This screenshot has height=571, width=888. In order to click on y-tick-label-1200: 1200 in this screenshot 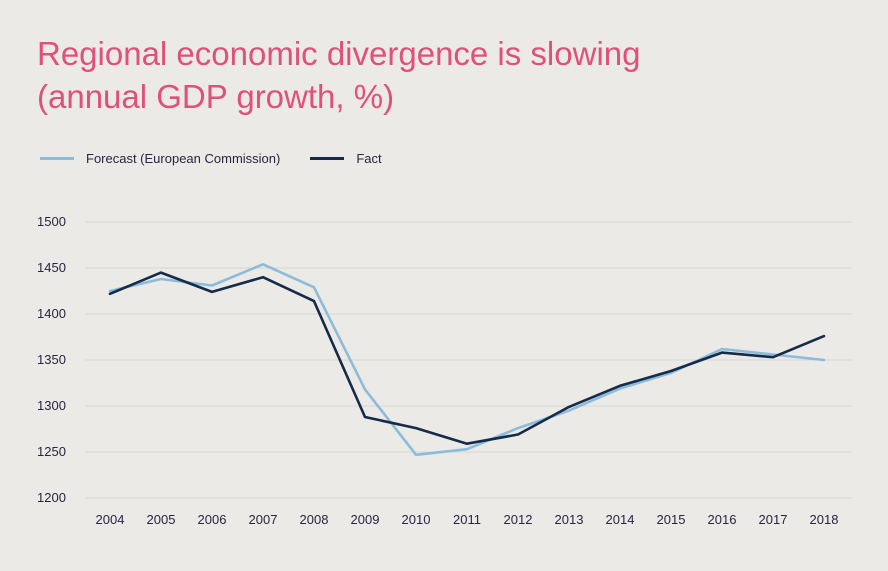, I will do `click(51, 497)`.